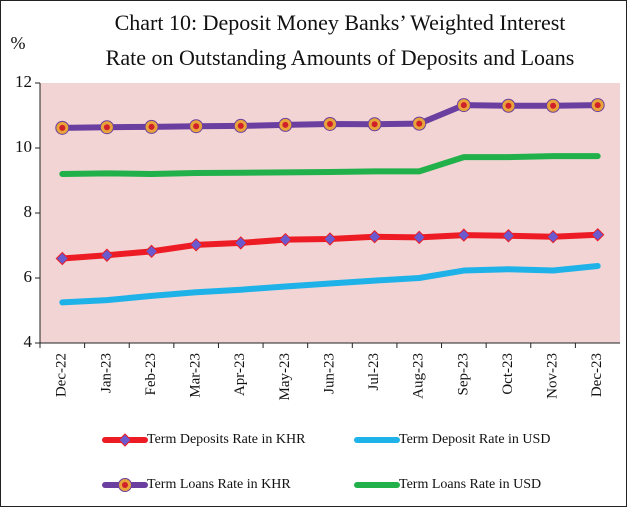  Describe the element at coordinates (125, 440) in the screenshot. I see `legend-marker` at that location.